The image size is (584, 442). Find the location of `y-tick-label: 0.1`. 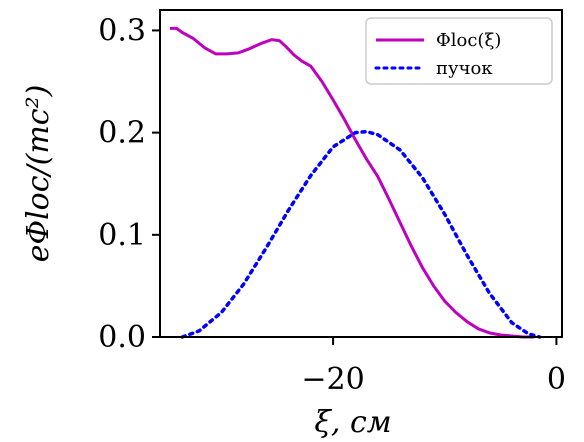

y-tick-label: 0.1 is located at coordinates (122, 235).